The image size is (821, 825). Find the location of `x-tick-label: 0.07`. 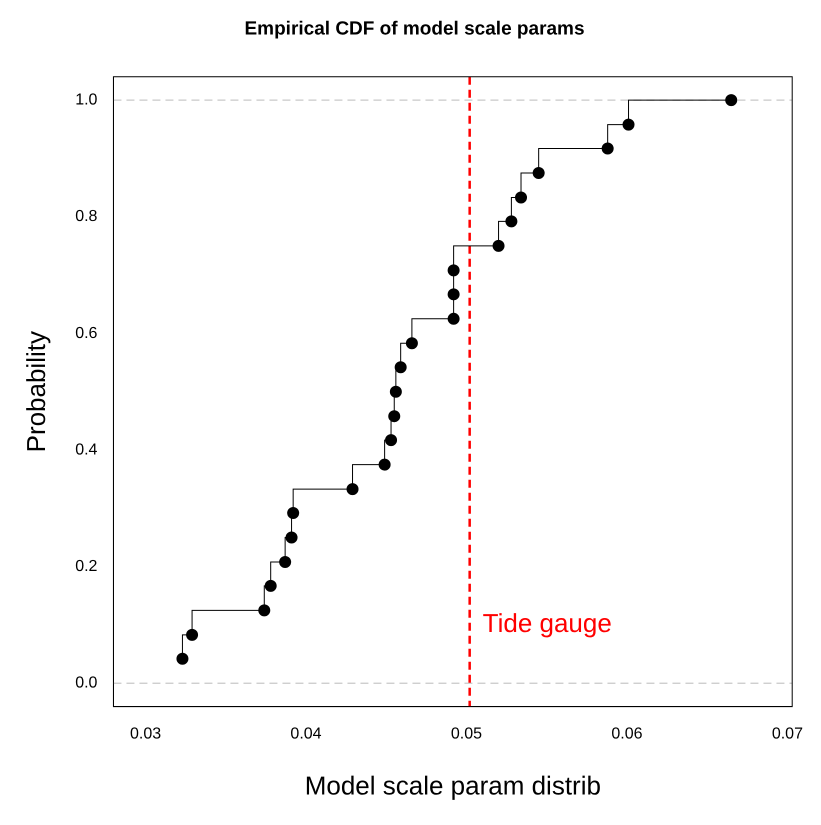

x-tick-label: 0.07 is located at coordinates (788, 734).